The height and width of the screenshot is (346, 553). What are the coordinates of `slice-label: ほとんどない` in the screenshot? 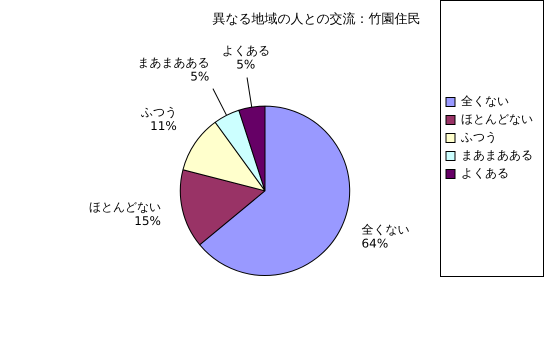 It's located at (124, 207).